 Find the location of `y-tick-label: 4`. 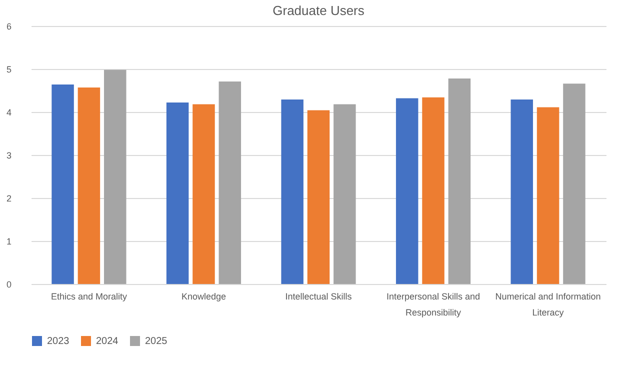

y-tick-label: 4 is located at coordinates (9, 113).